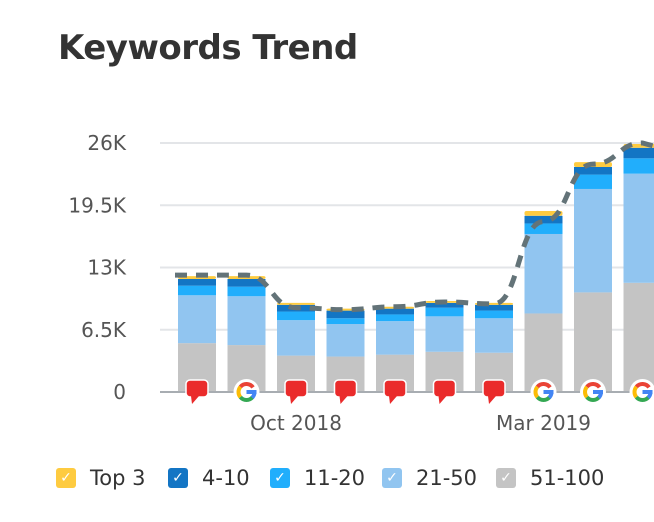 Image resolution: width=654 pixels, height=522 pixels. I want to click on legend: ✓ Top 3 ✓ 4-10 ✓ 11-20 ✓ 21-50 ✓ 51-100, so click(327, 481).